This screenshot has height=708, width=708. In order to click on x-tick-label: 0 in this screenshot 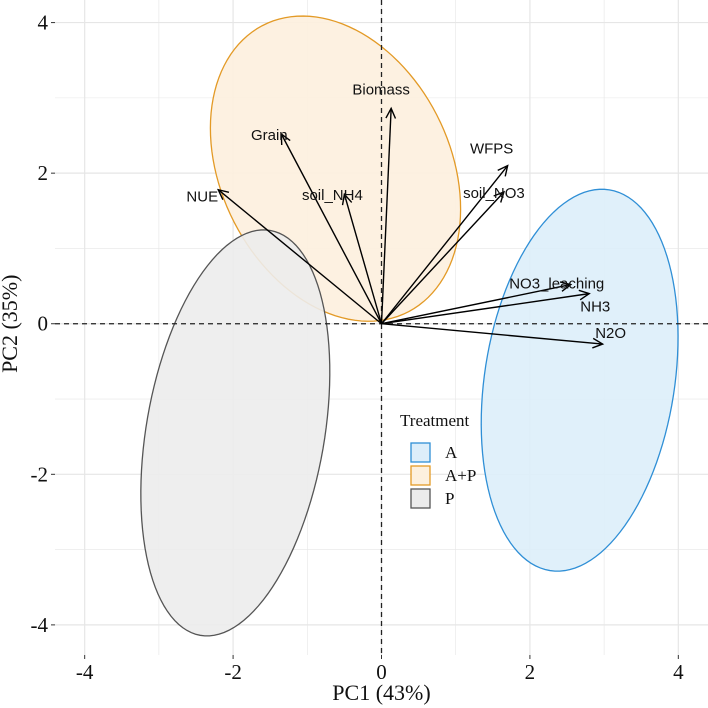, I will do `click(381, 672)`.